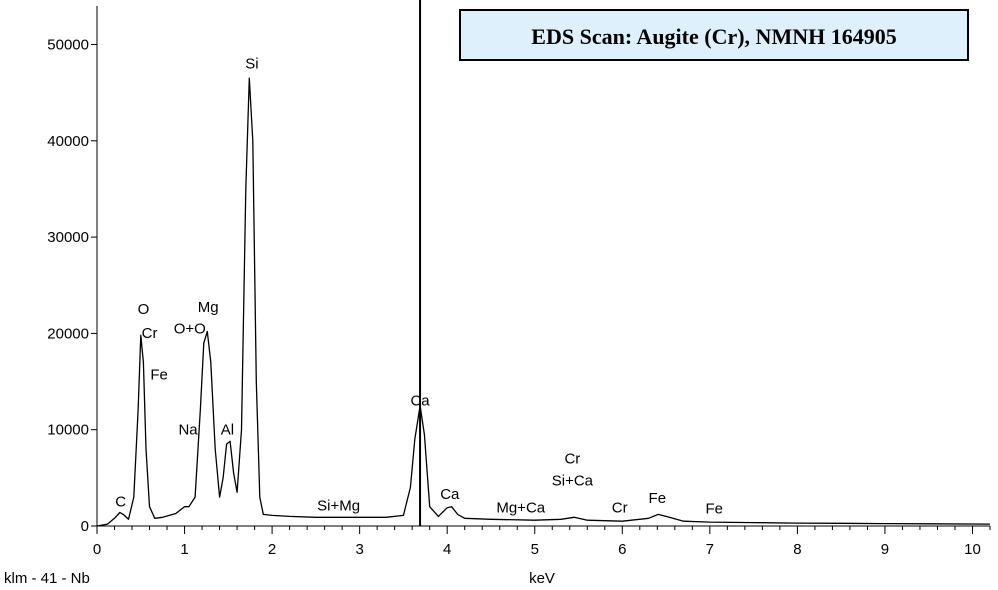 The width and height of the screenshot is (998, 590). What do you see at coordinates (227, 430) in the screenshot?
I see `peak-label: Al` at bounding box center [227, 430].